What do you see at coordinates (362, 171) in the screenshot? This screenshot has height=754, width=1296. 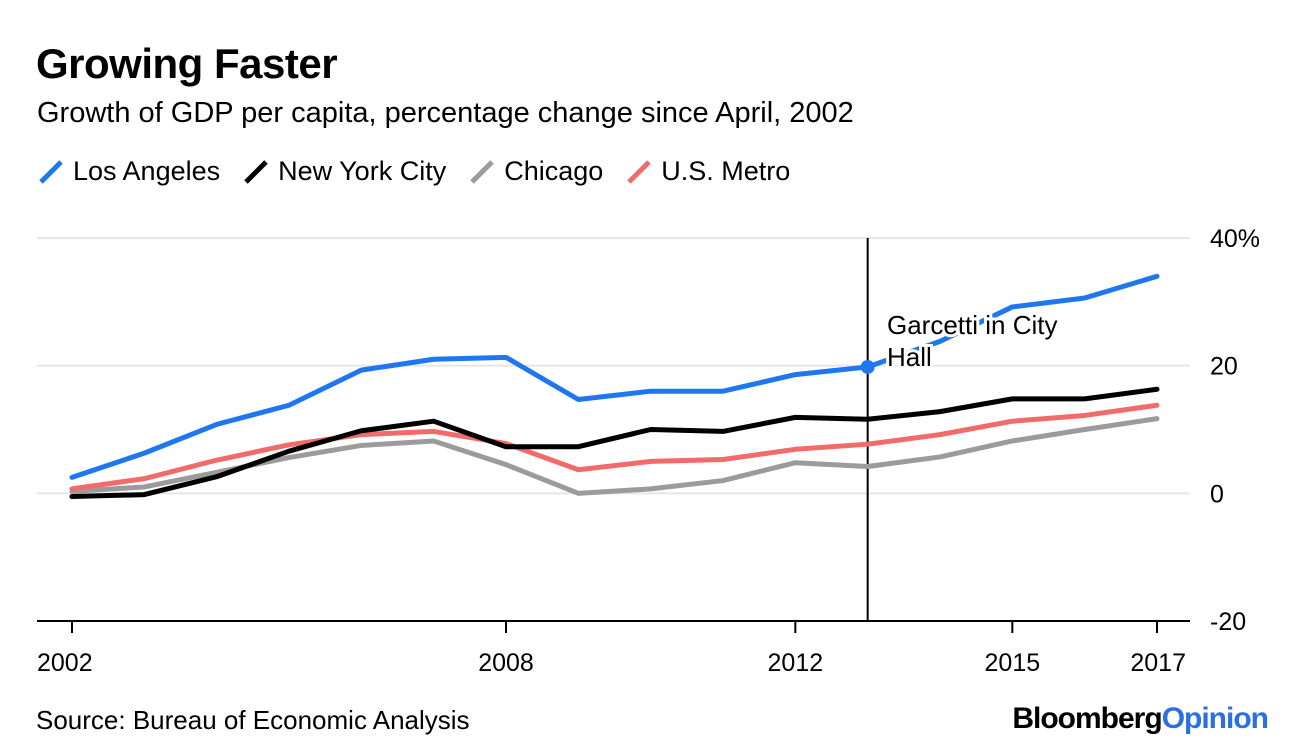 I see `legend-label-new-york-city: New York City` at bounding box center [362, 171].